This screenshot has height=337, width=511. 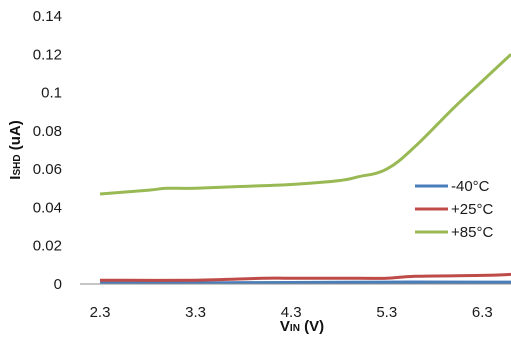 What do you see at coordinates (295, 328) in the screenshot?
I see `x-axis-title-sub: IN` at bounding box center [295, 328].